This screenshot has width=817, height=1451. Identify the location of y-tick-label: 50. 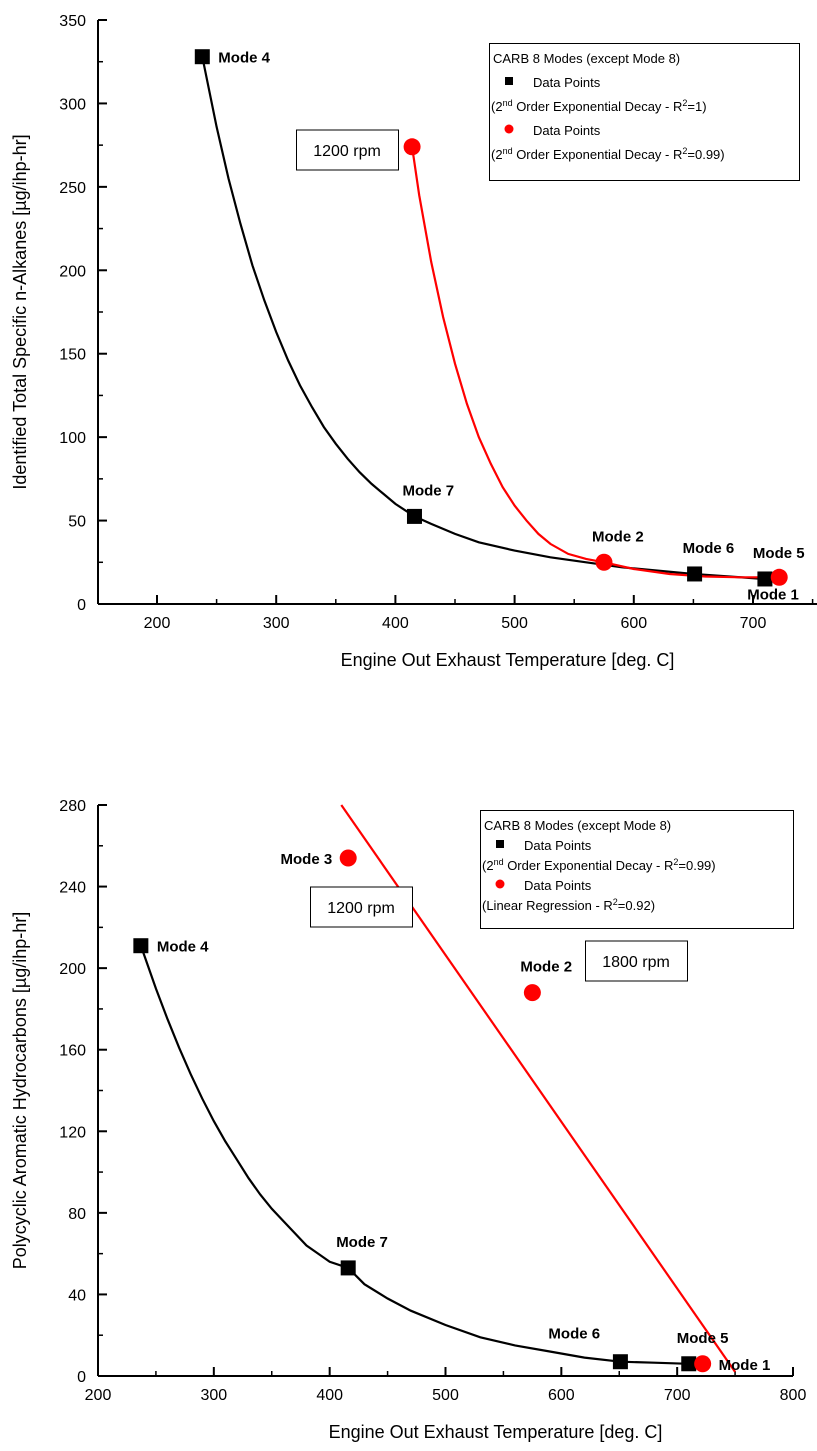
(77, 522).